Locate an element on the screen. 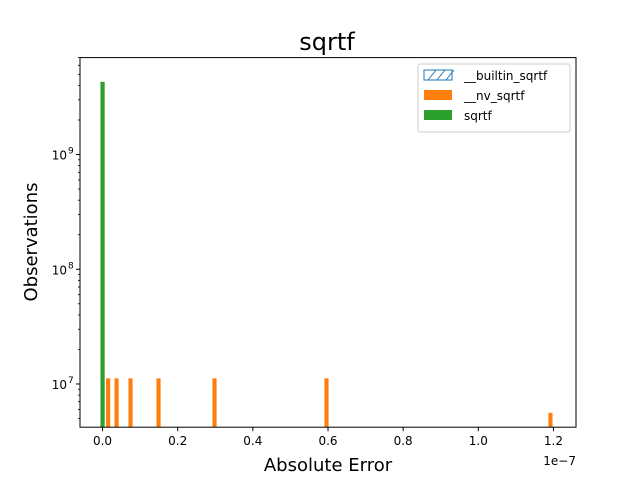 This screenshot has width=640, height=480. x-offset-label: 1e−7 is located at coordinates (559, 461).